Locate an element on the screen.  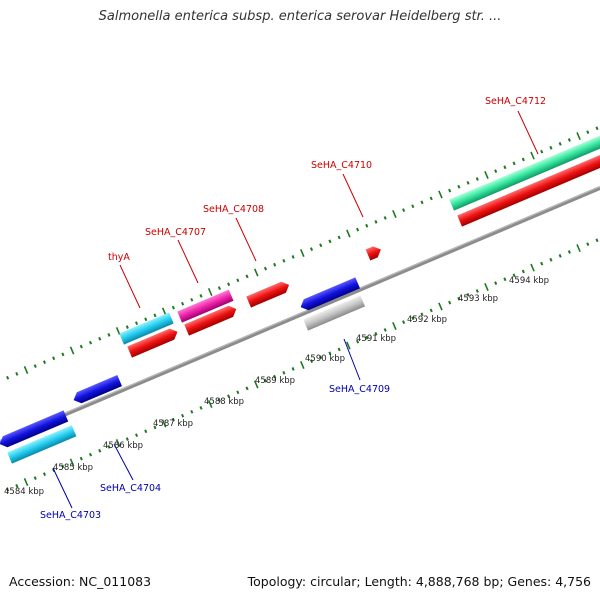
gene-label-c4703: SeHA_C4703 is located at coordinates (70, 515).